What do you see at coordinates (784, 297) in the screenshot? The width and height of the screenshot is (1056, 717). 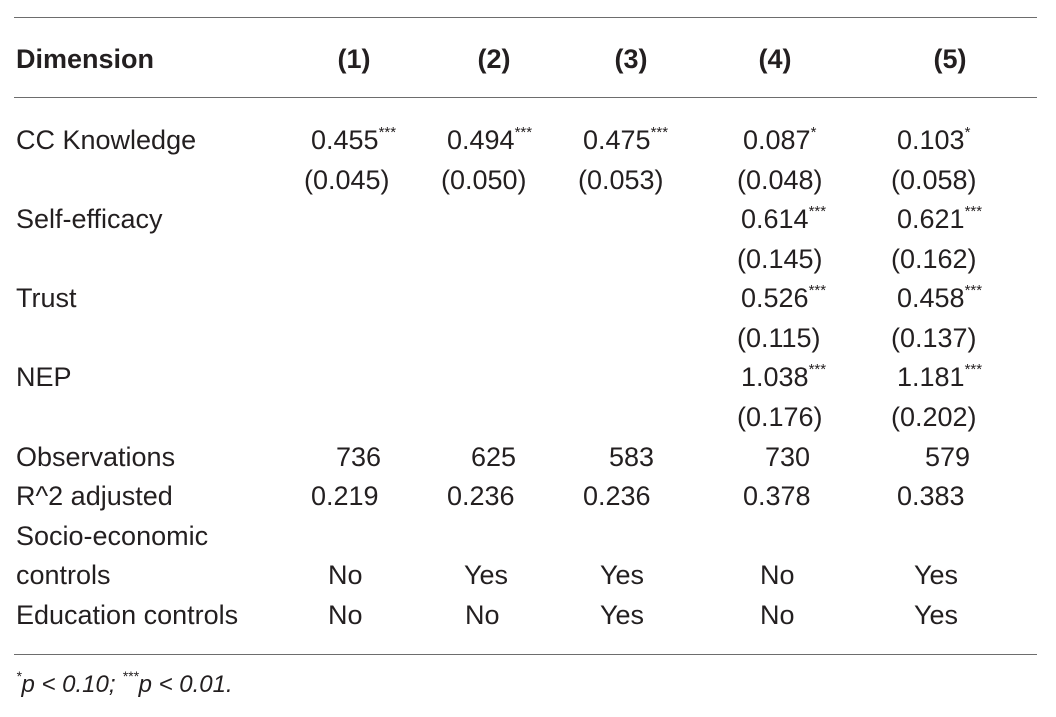 I see `coef-trust-4: 0.526***` at bounding box center [784, 297].